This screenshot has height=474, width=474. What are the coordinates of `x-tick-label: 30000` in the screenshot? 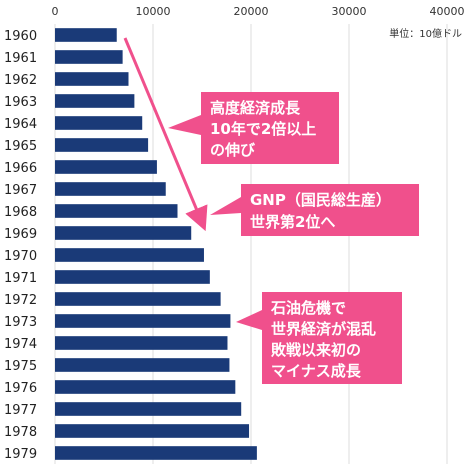 It's located at (349, 11).